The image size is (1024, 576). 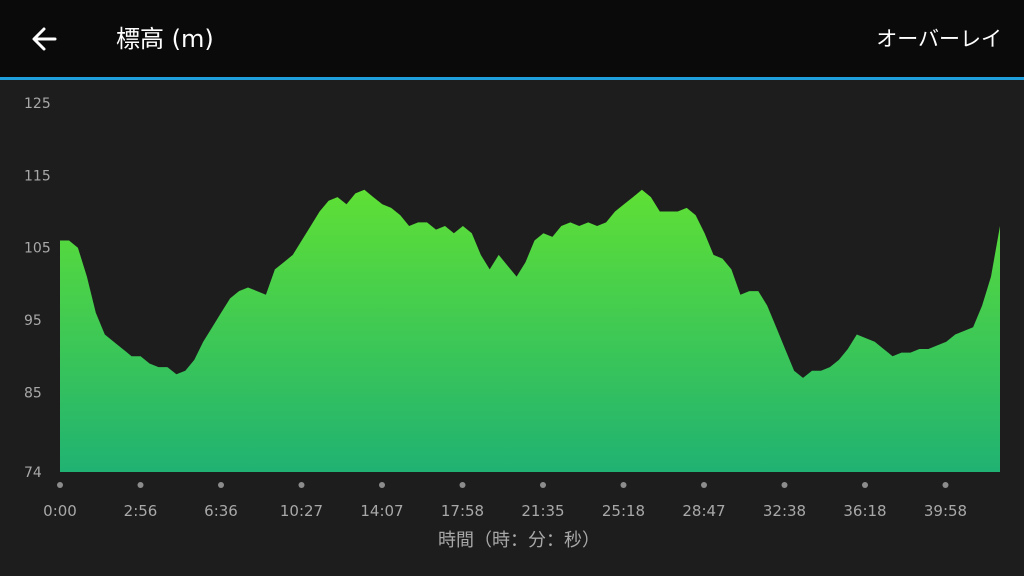 What do you see at coordinates (519, 540) in the screenshot?
I see `x-axis-label: 時間（時：分：秒）` at bounding box center [519, 540].